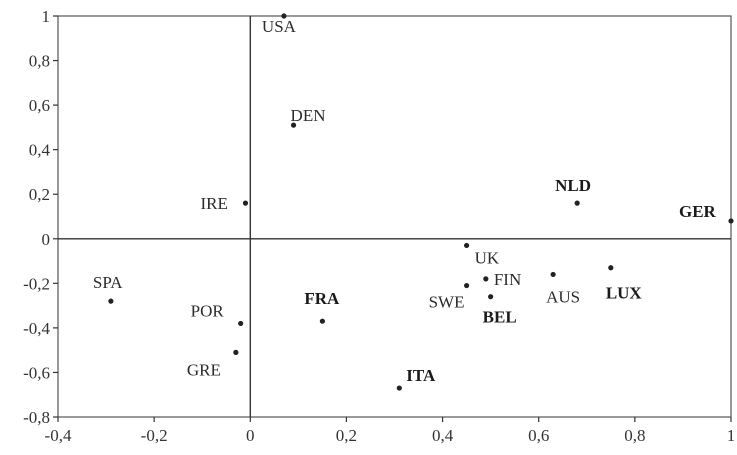 Image resolution: width=737 pixels, height=455 pixels. What do you see at coordinates (500, 317) in the screenshot?
I see `point-label: BEL` at bounding box center [500, 317].